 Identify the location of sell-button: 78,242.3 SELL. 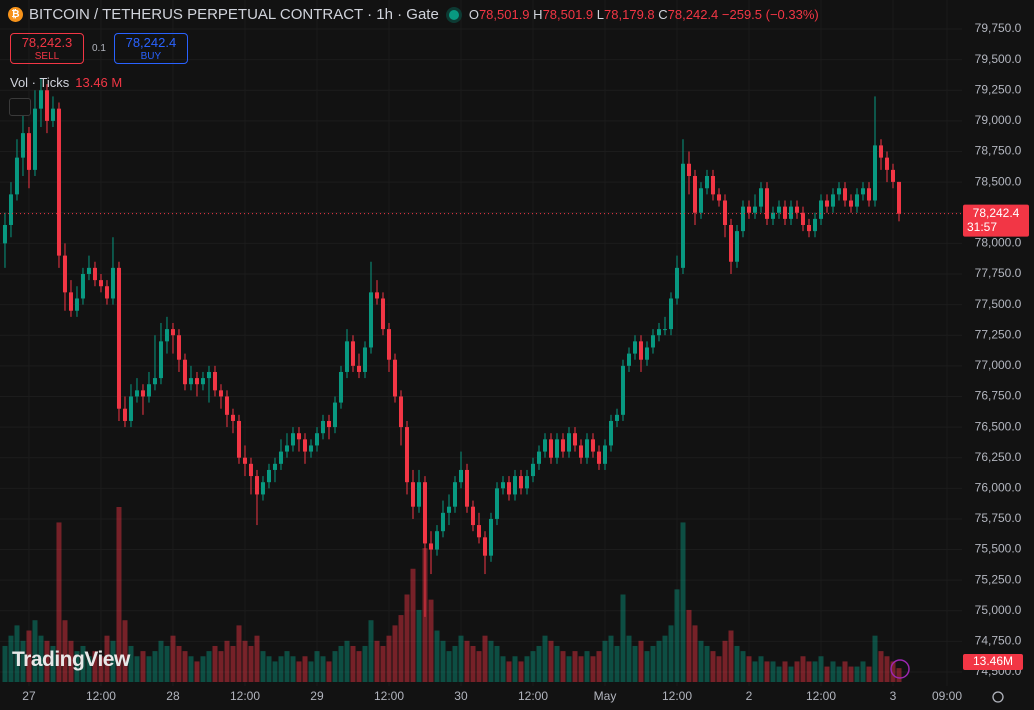
(47, 48).